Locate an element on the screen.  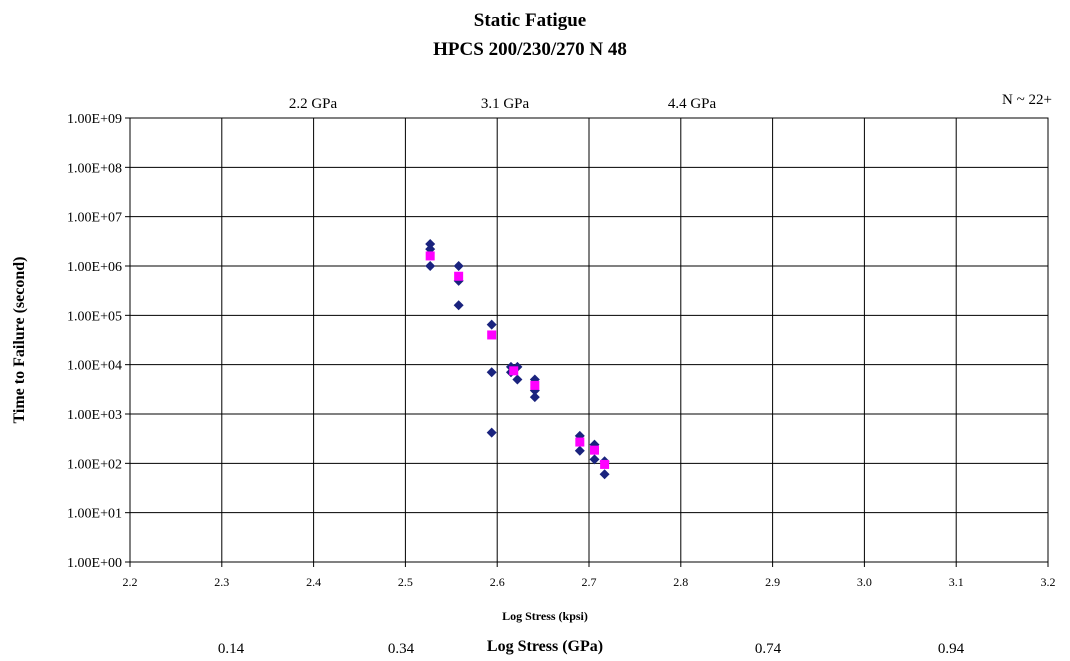
y-tick-label: 1.00E+09 is located at coordinates (94, 119).